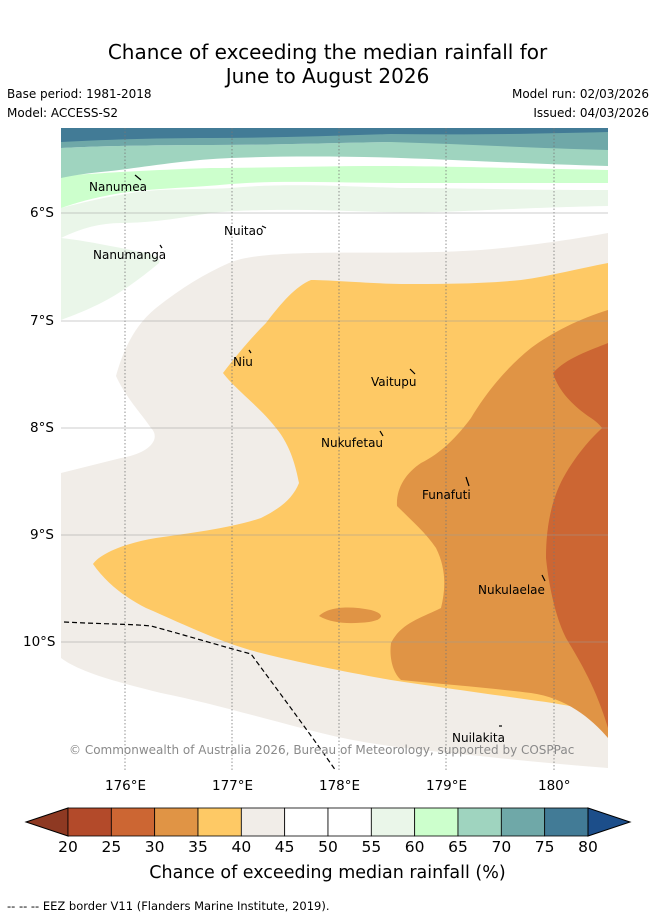 The width and height of the screenshot is (655, 919). Describe the element at coordinates (478, 738) in the screenshot. I see `island-label-nuilakita: Nuilakita` at that location.